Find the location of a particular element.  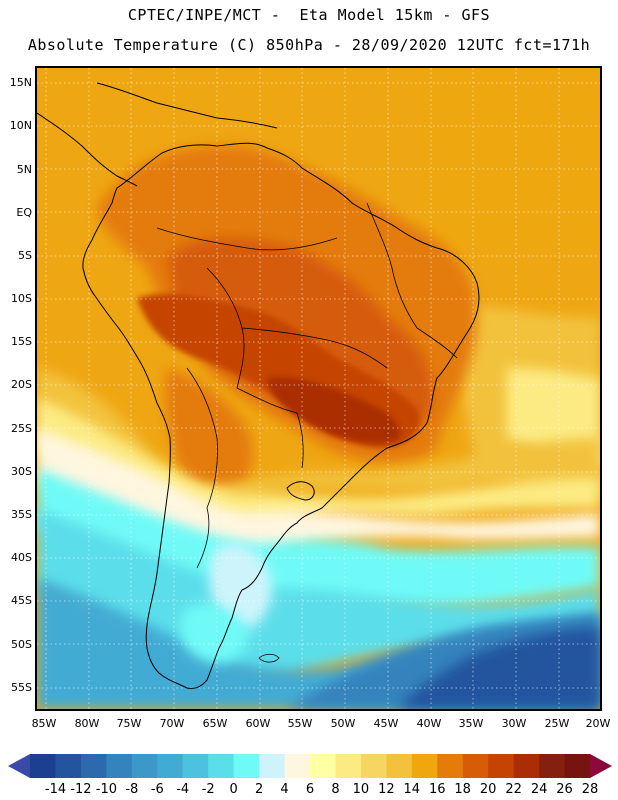

colorbar-tick-label: 22 is located at coordinates (513, 789).